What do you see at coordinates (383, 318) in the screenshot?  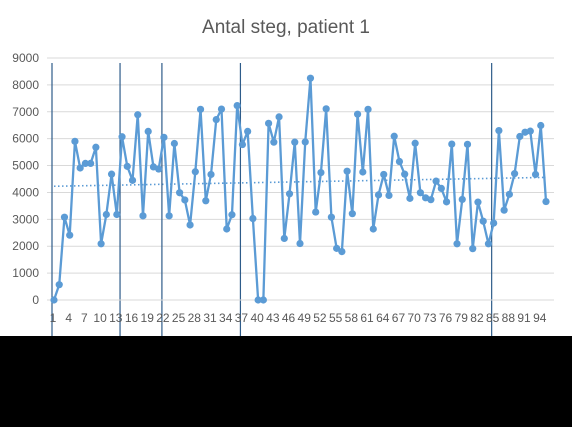 I see `x-tick-label: 64` at bounding box center [383, 318].